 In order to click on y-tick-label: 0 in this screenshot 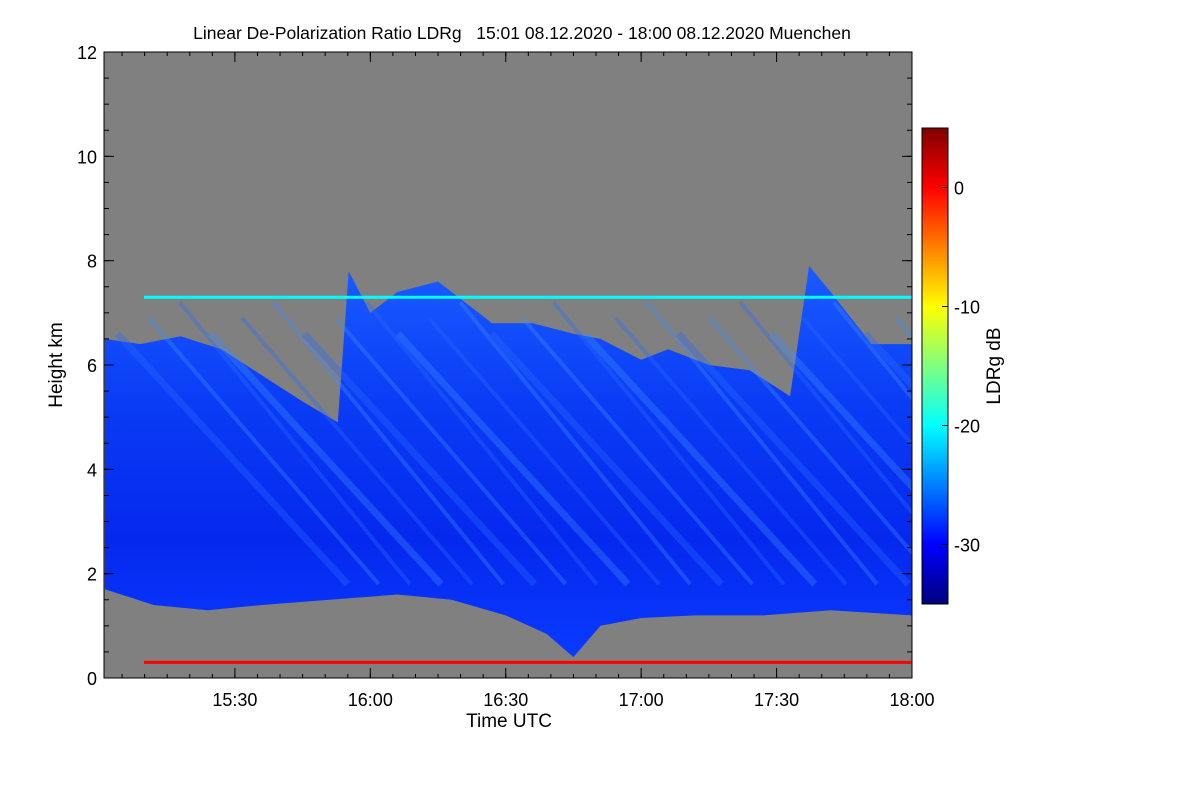, I will do `click(92, 679)`.